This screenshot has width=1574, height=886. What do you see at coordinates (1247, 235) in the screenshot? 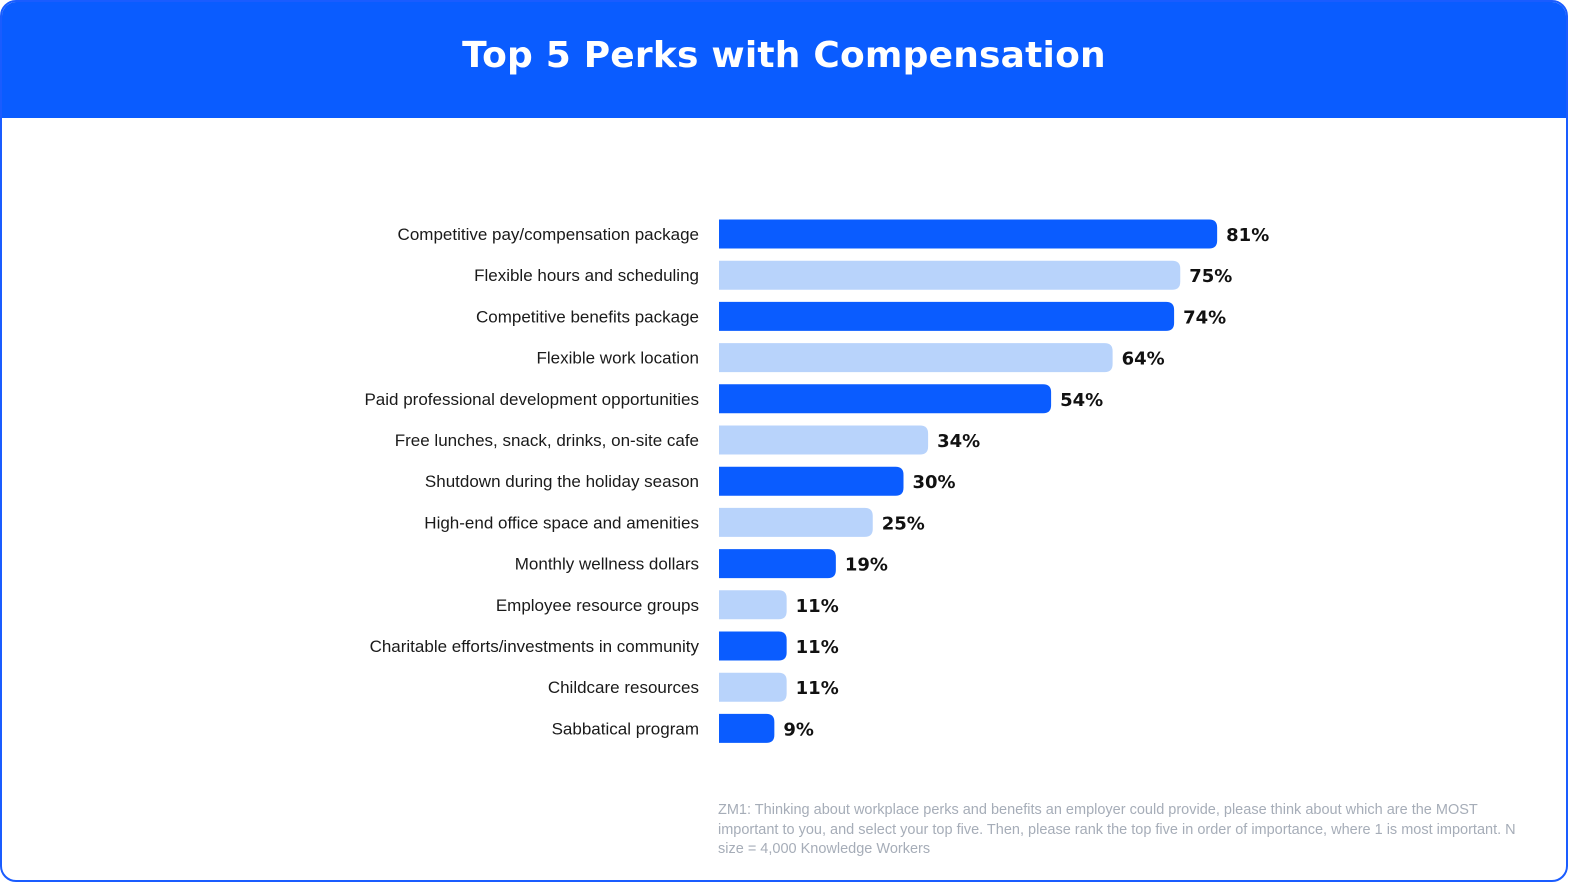
I see `value-label: 81%` at bounding box center [1247, 235].